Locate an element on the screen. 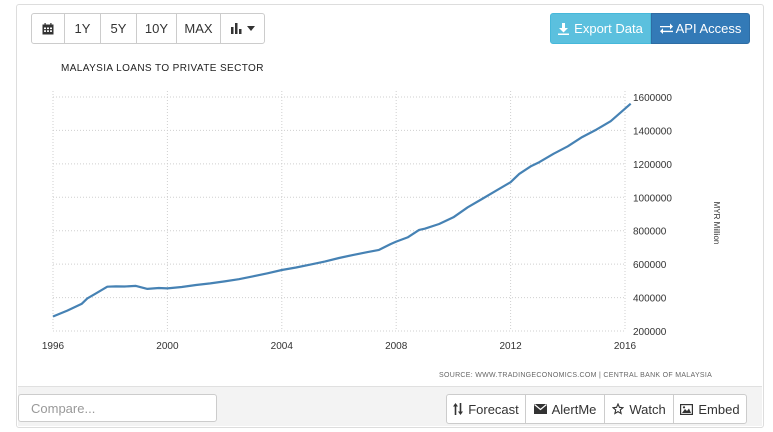  watch-label: Watch is located at coordinates (647, 409).